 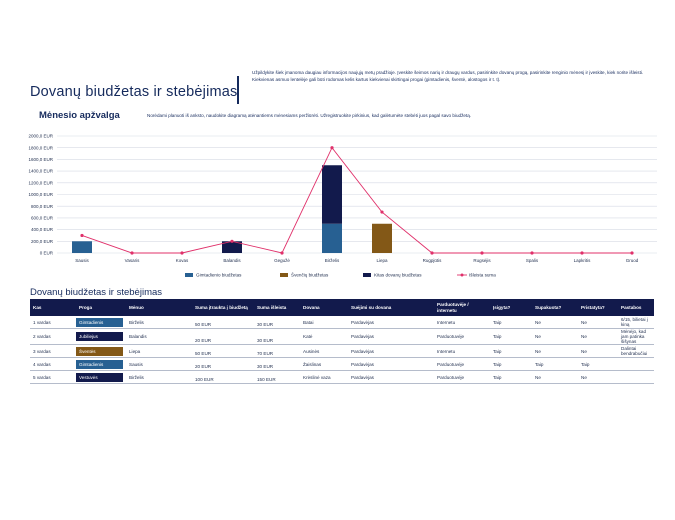 I want to click on cell-spent: 150 EUR, so click(x=277, y=377).